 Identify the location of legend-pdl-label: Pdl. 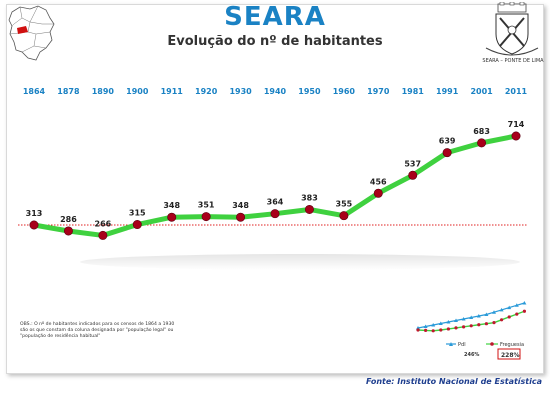
(462, 345).